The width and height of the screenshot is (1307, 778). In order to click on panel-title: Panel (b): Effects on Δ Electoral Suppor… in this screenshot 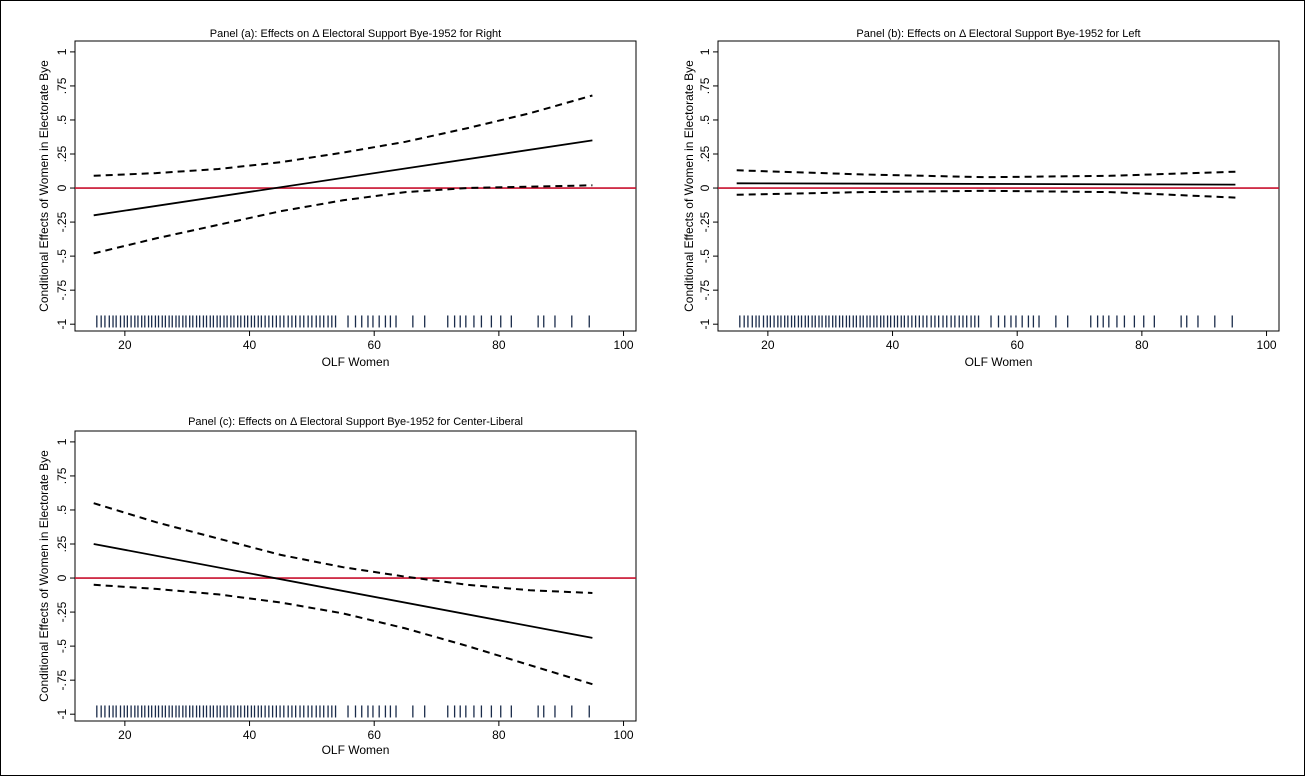, I will do `click(998, 34)`.